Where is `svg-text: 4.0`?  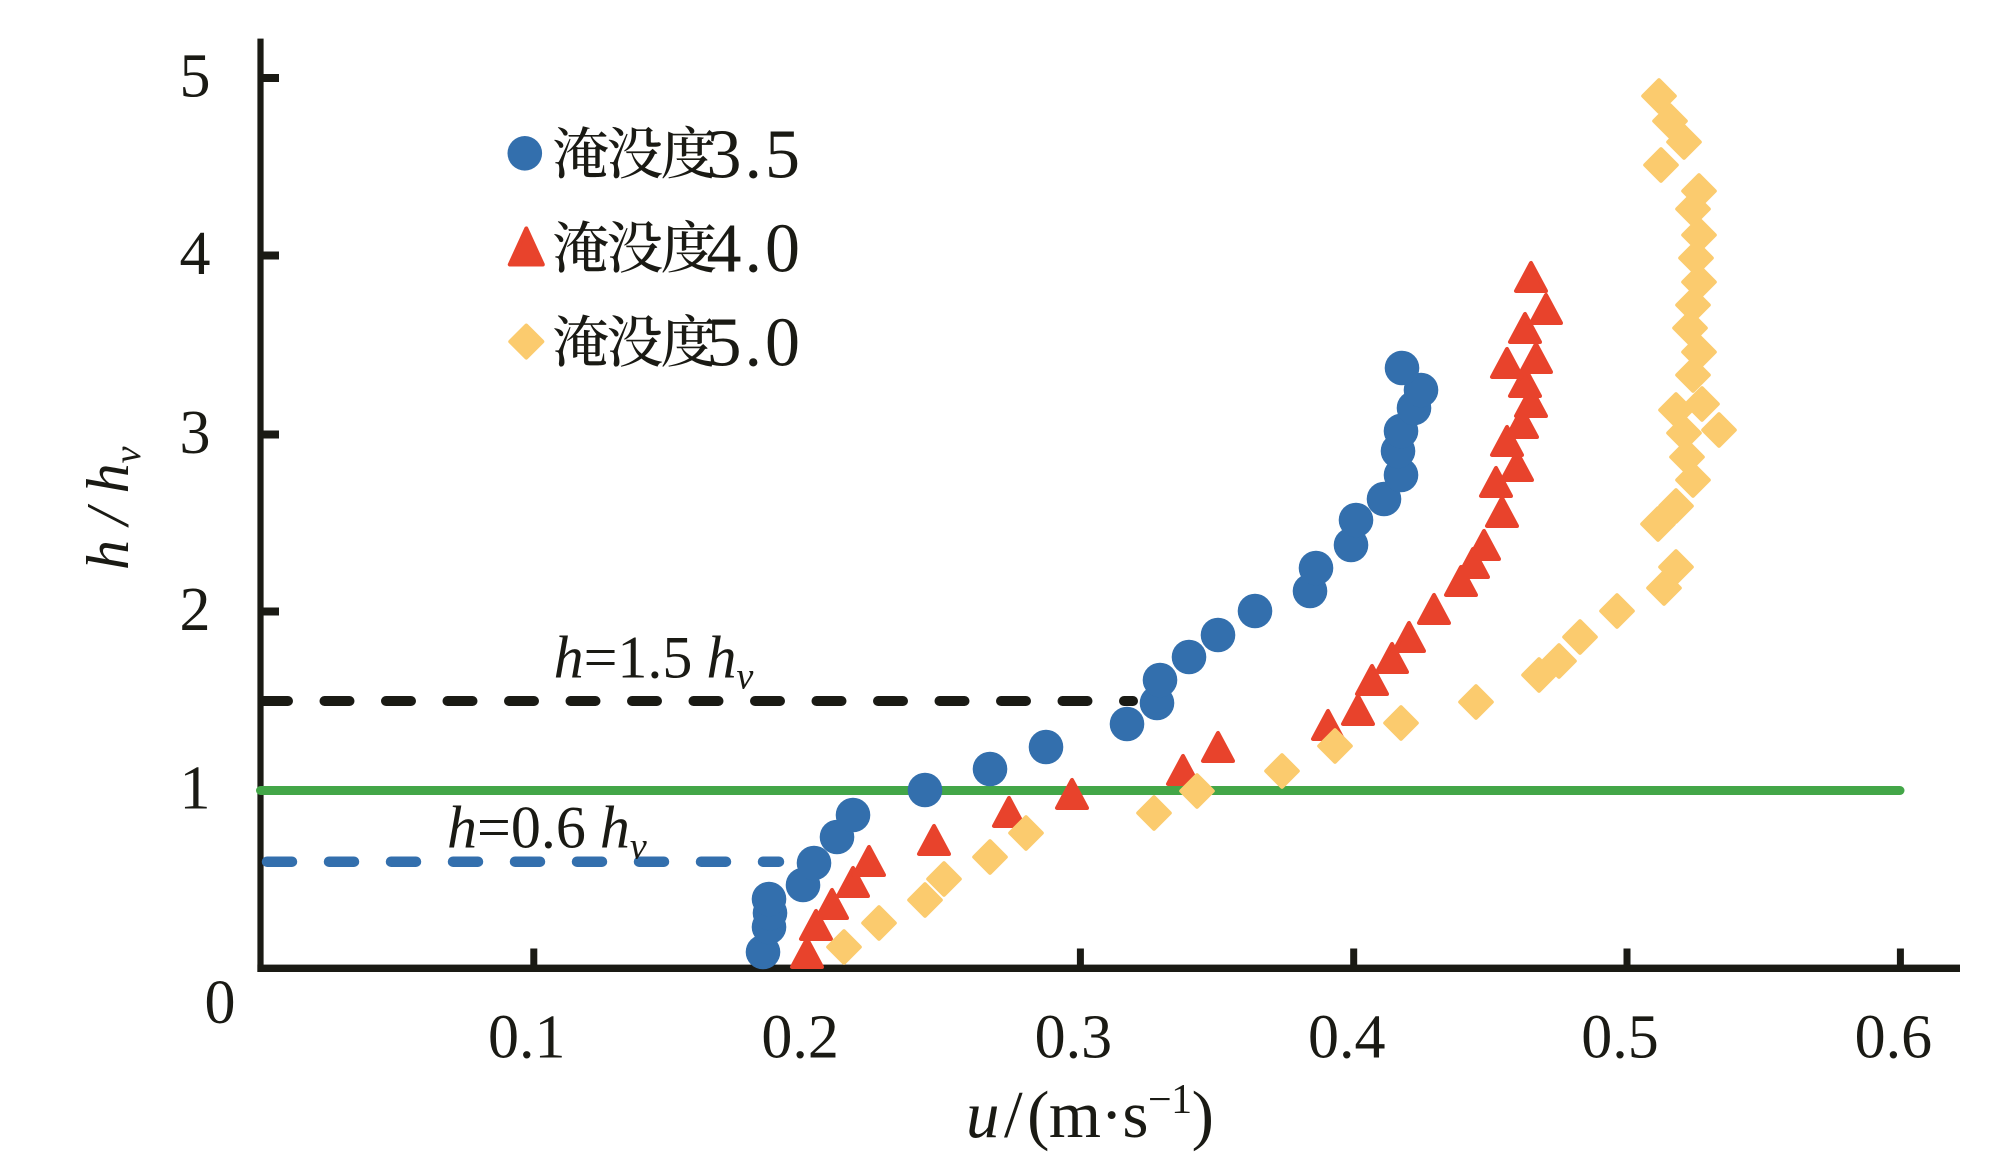 svg-text: 4.0 is located at coordinates (755, 249).